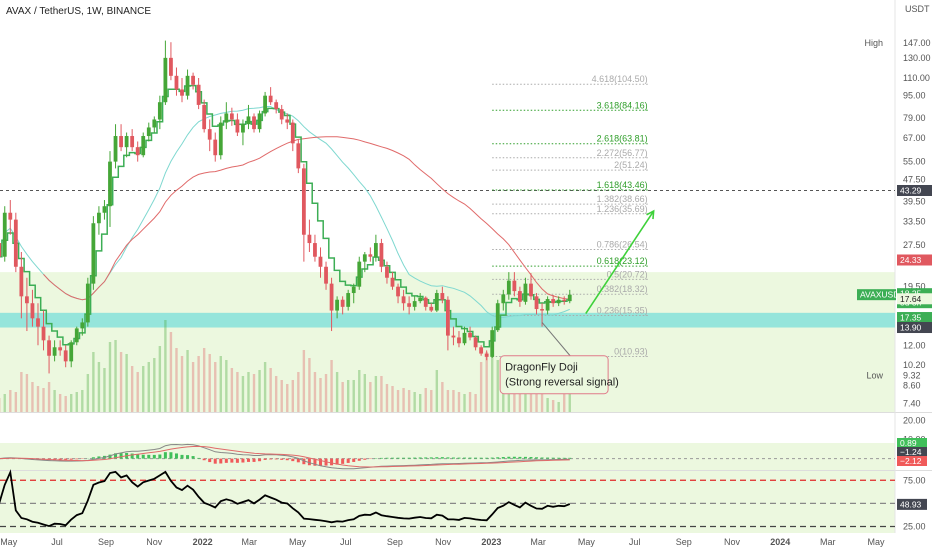 This screenshot has height=550, width=932. What do you see at coordinates (914, 118) in the screenshot?
I see `price-tick-label: 79.00` at bounding box center [914, 118].